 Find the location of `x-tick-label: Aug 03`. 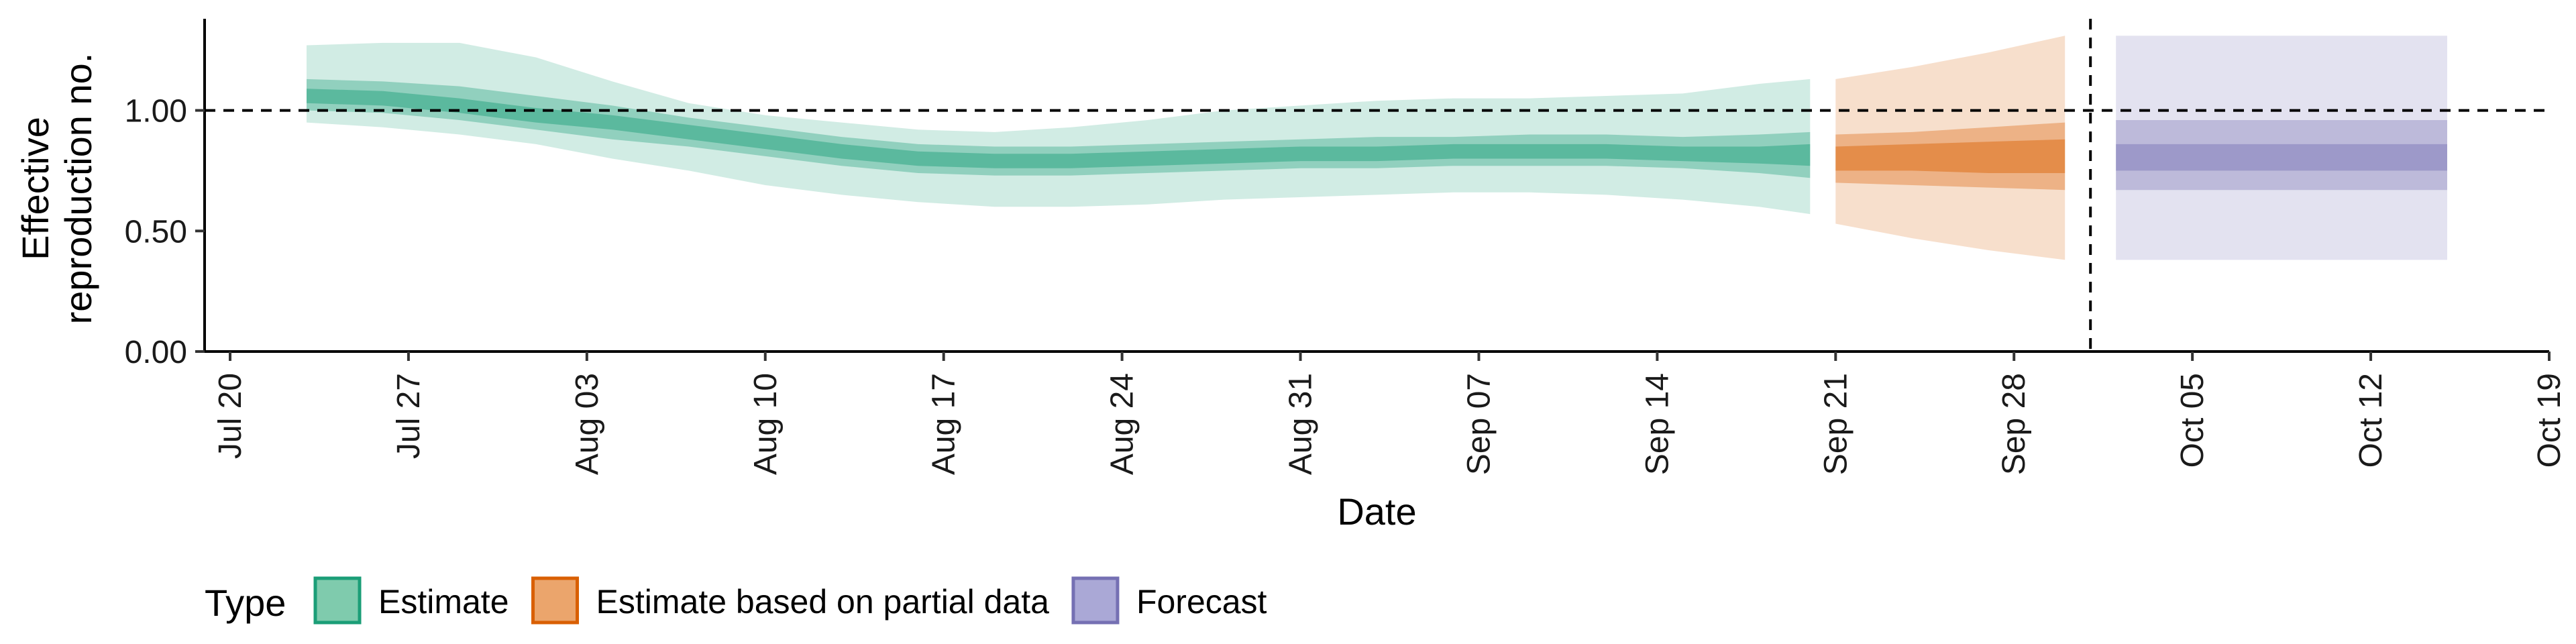

x-tick-label: Aug 03 is located at coordinates (587, 424).